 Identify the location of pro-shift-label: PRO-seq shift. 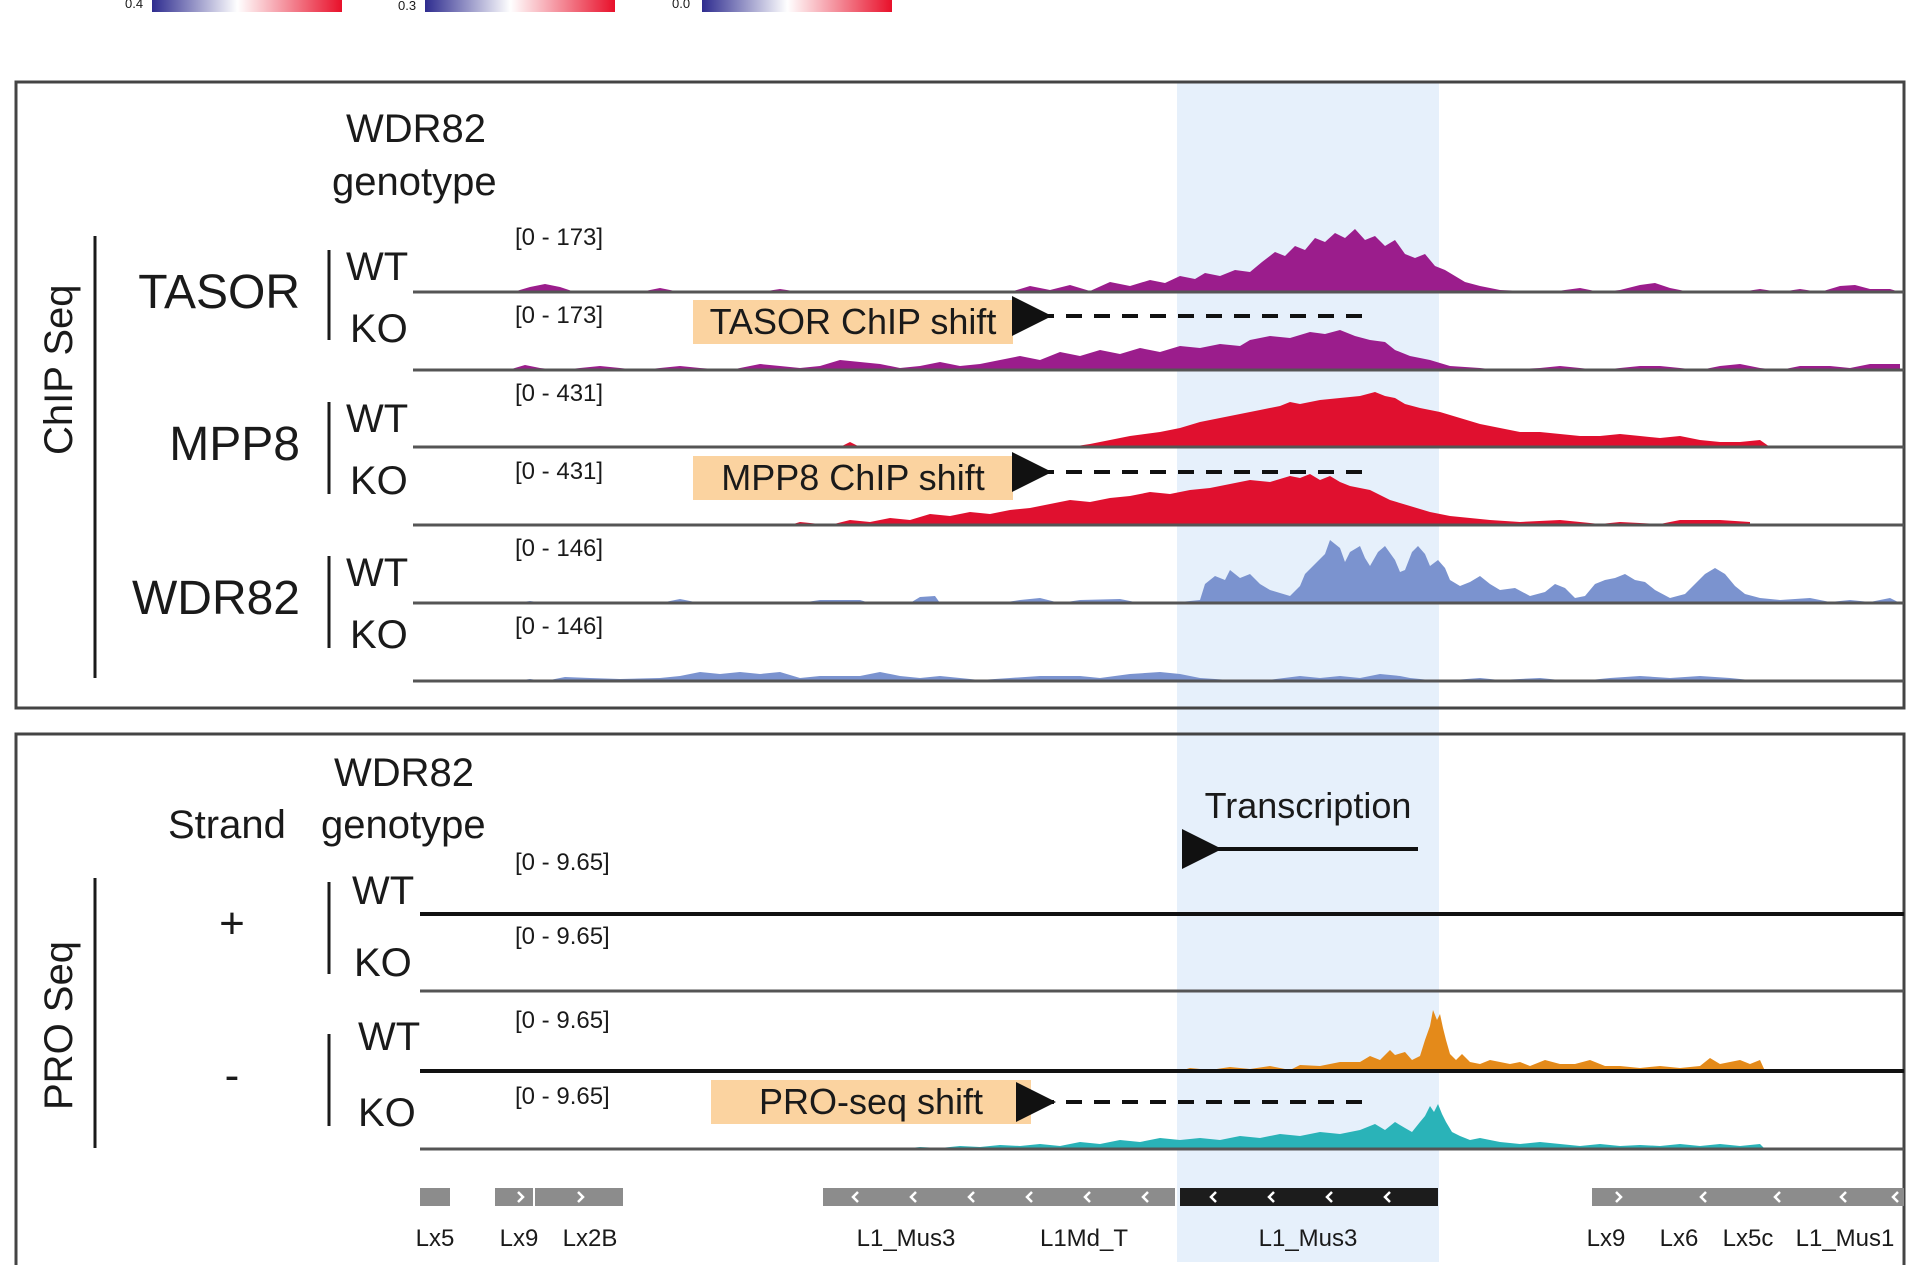
(871, 1101).